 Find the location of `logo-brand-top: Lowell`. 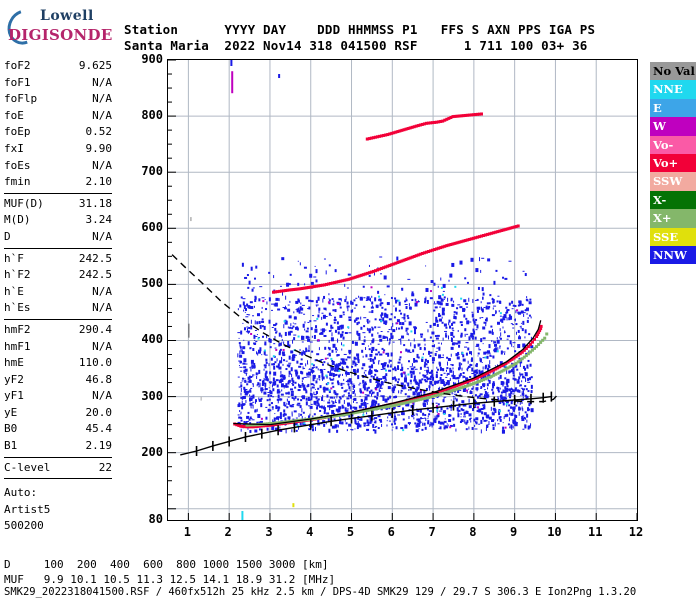

logo-brand-top: Lowell is located at coordinates (67, 16).